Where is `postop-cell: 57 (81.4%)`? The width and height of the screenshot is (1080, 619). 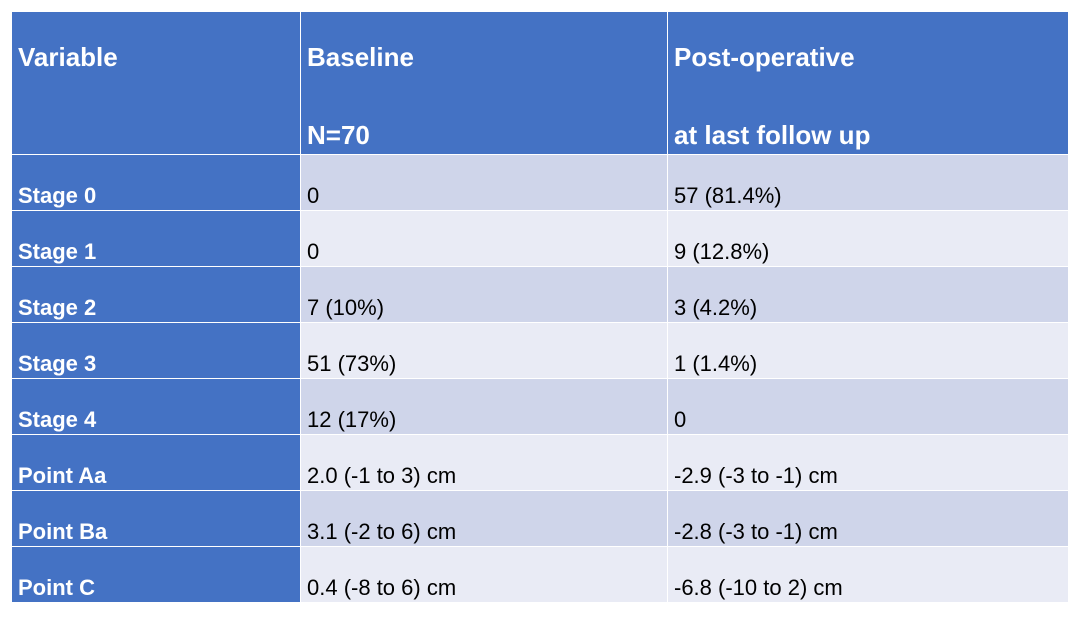 postop-cell: 57 (81.4%) is located at coordinates (868, 182).